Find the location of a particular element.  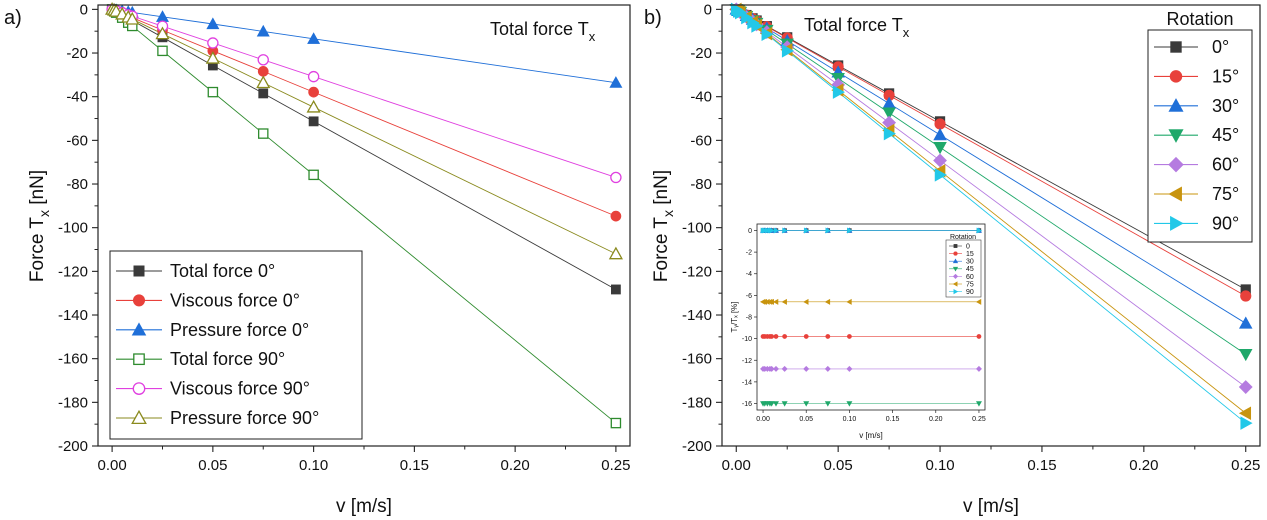

legend-entry: 60° is located at coordinates (1225, 165).